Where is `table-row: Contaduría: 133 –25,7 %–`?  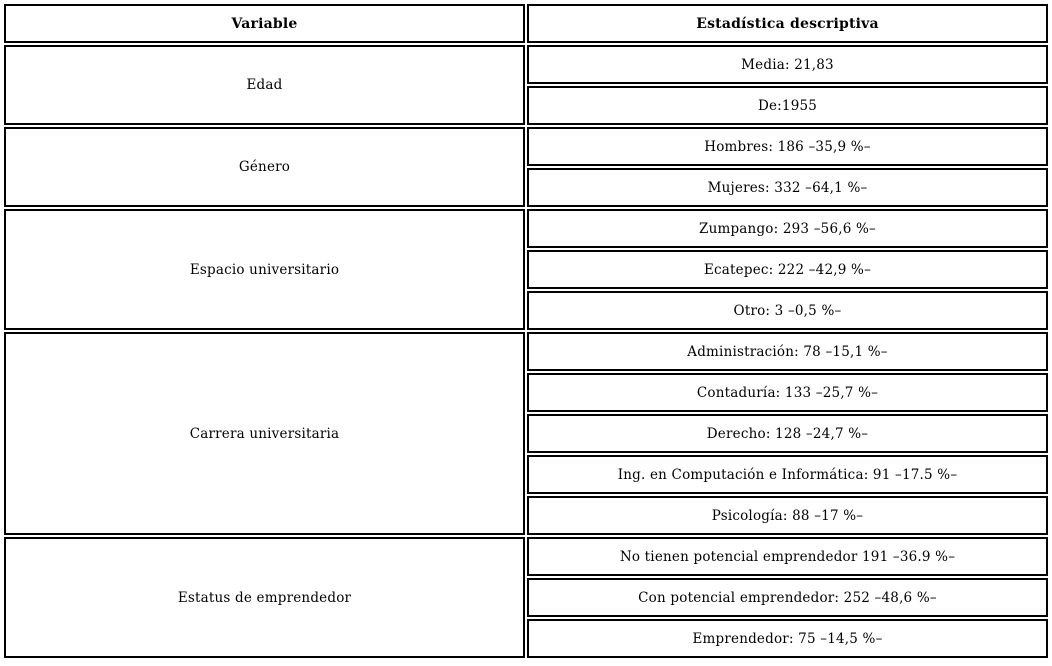
table-row: Contaduría: 133 –25,7 %– is located at coordinates (526, 392).